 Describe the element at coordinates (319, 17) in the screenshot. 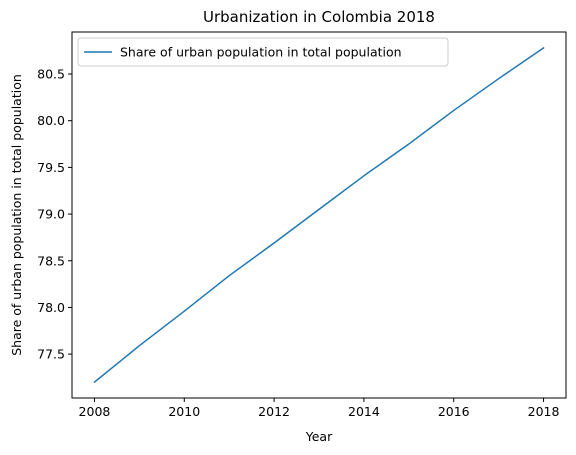

I see `chart-title: Urbanization in Colombia 2018` at that location.